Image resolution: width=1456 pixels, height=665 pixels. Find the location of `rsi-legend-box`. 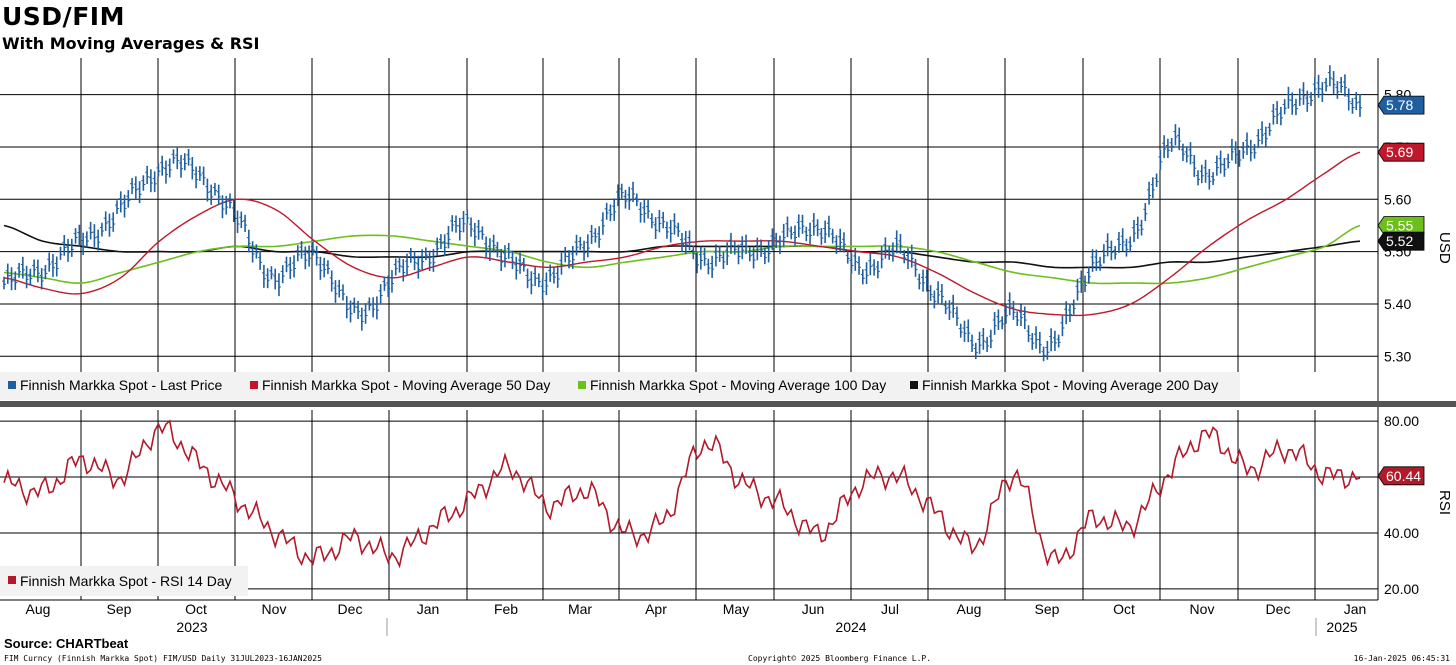

rsi-legend-box is located at coordinates (124, 581).